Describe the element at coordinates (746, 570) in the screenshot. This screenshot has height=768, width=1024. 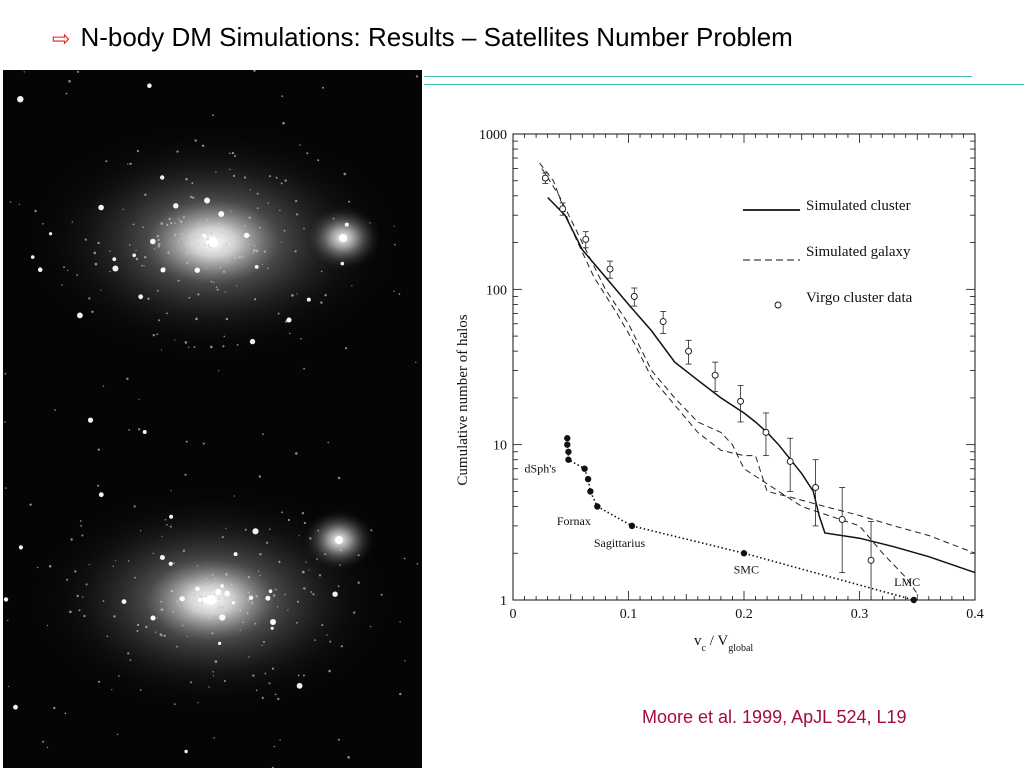
I see `annotation-label: SMC` at that location.